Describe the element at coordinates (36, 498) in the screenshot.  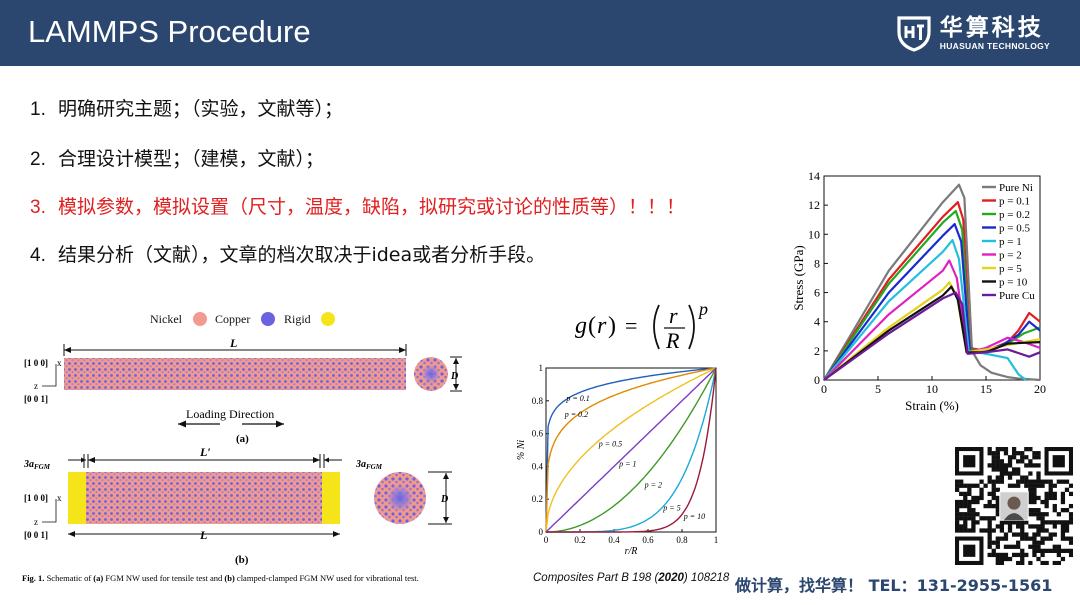
I see `axis-x-label-b: [1 0 0]` at that location.